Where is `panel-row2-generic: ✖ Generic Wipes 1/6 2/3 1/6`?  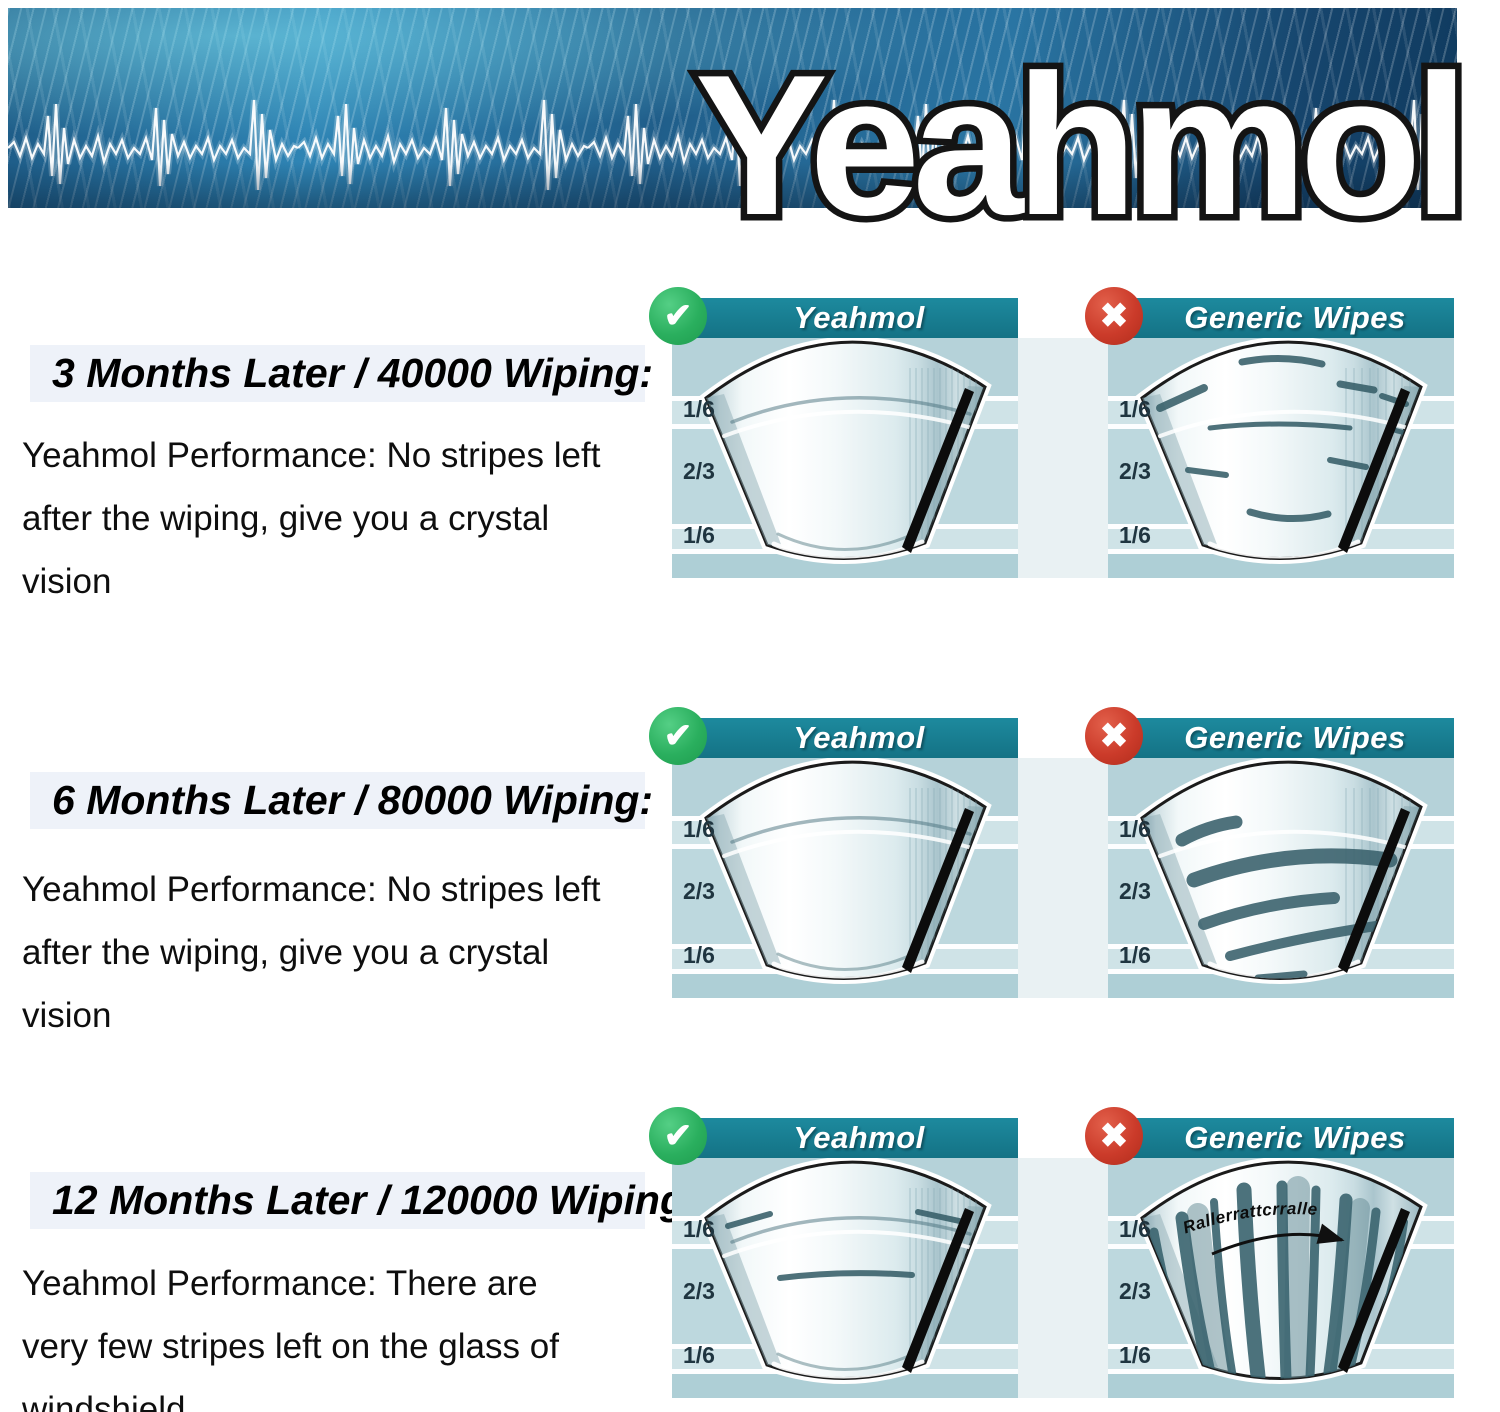
panel-row2-generic: ✖ Generic Wipes 1/6 2/3 1/6 is located at coordinates (1269, 852).